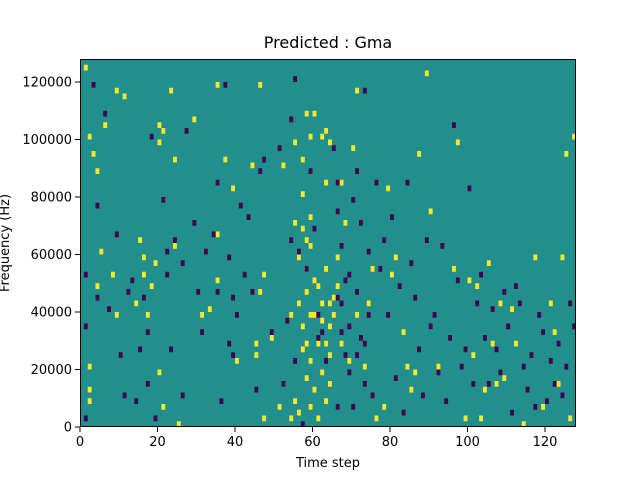  What do you see at coordinates (235, 442) in the screenshot?
I see `x-tick-label: 40` at bounding box center [235, 442].